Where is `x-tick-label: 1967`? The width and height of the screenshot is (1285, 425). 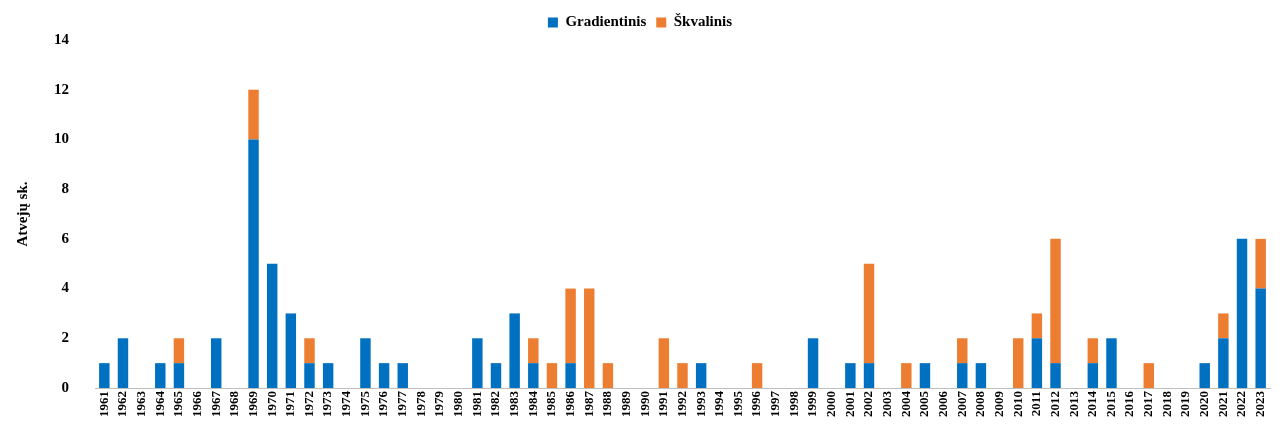
x-tick-label: 1967 is located at coordinates (215, 403).